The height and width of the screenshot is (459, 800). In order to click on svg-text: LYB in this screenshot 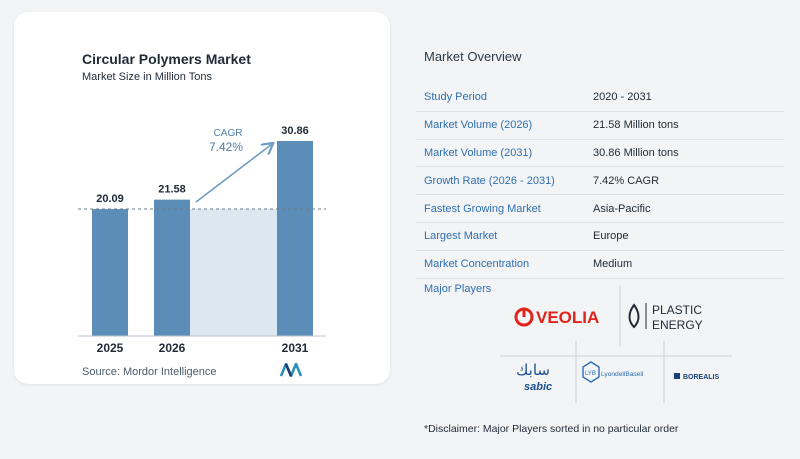, I will do `click(590, 374)`.